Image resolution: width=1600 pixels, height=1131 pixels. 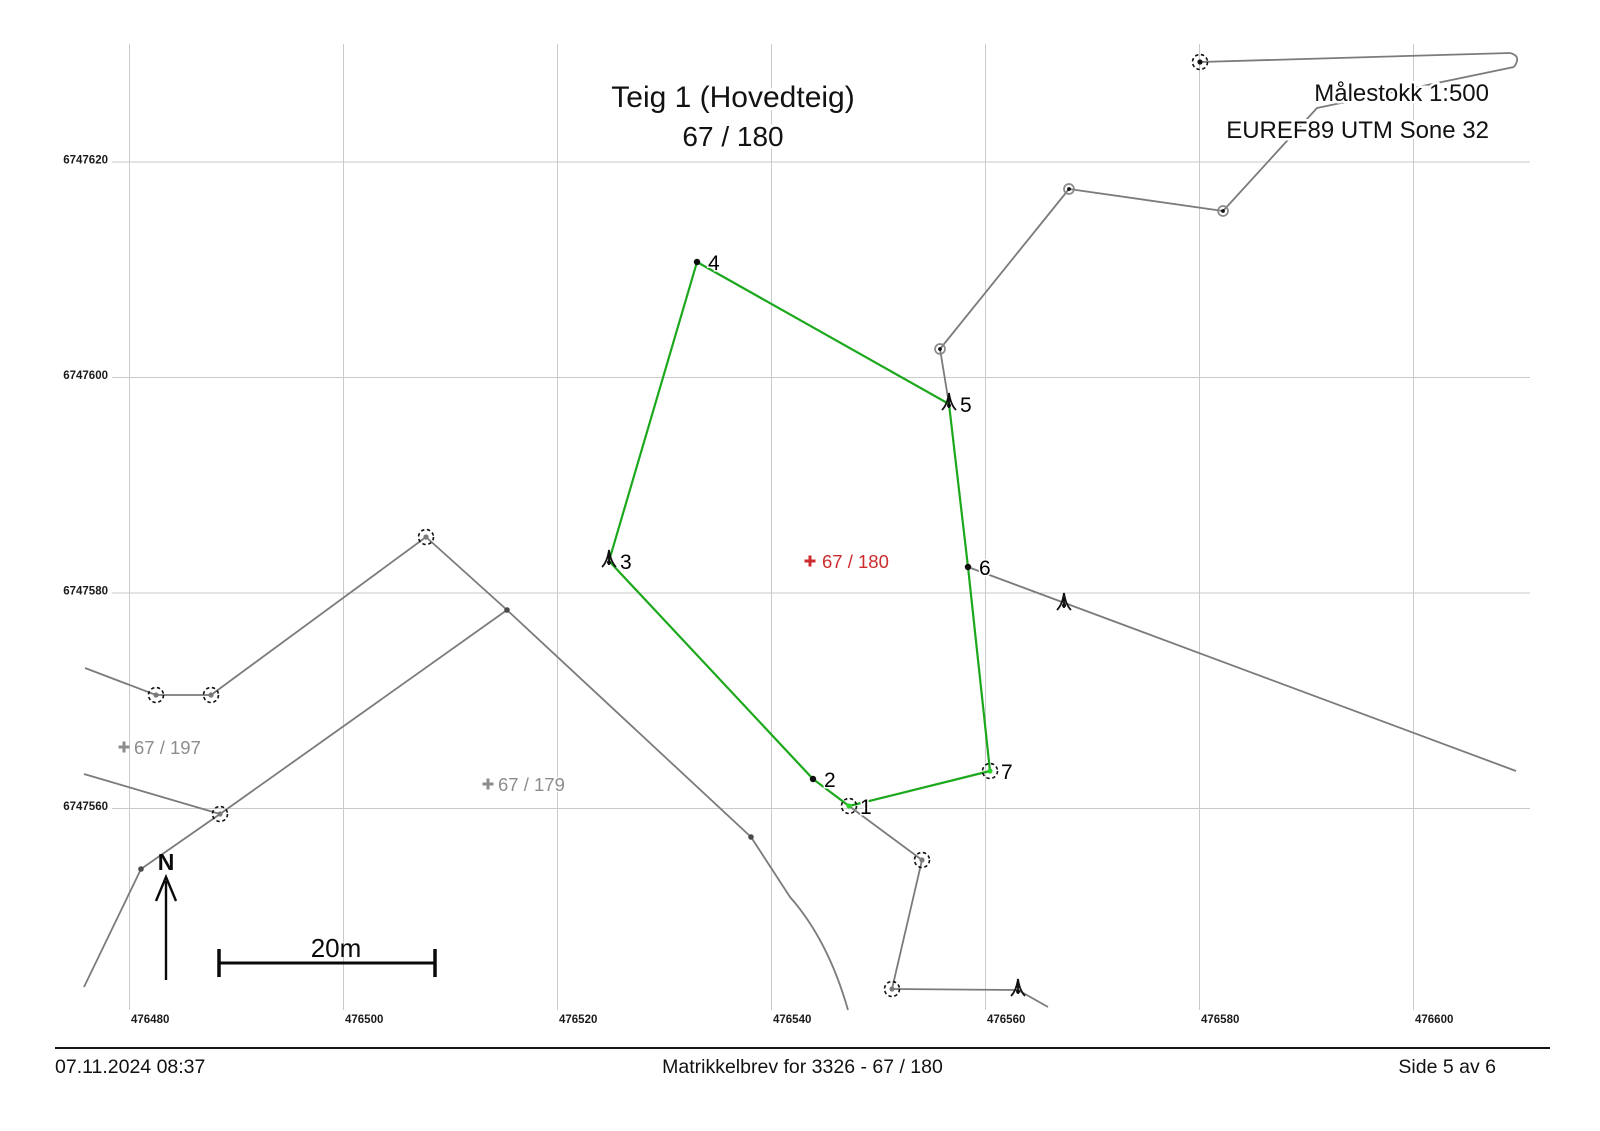 I want to click on scale-bar-label: 20m, so click(x=336, y=948).